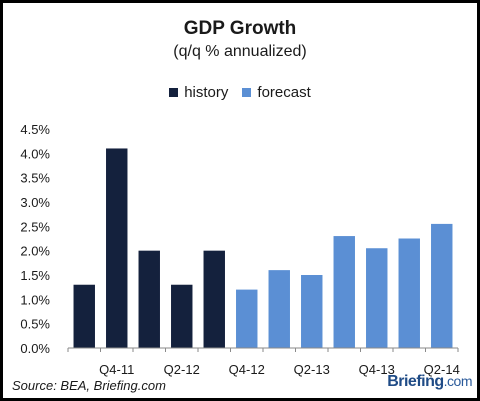  What do you see at coordinates (240, 92) in the screenshot?
I see `legend: history forecast` at bounding box center [240, 92].